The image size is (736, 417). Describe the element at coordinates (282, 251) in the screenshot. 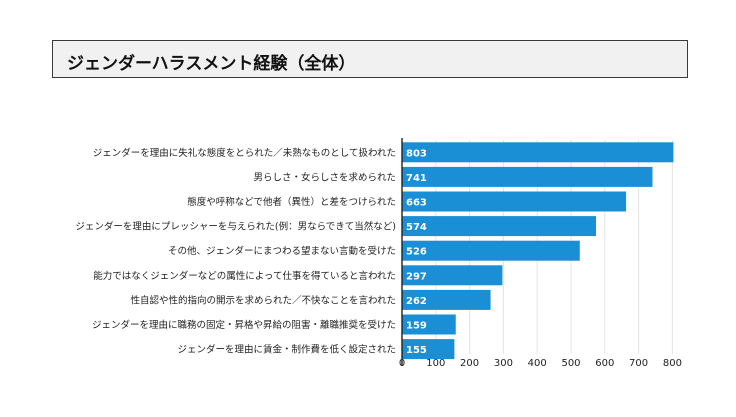

I see `category-label: その他、ジェンダーにまつわる望まない言動を受けた` at that location.